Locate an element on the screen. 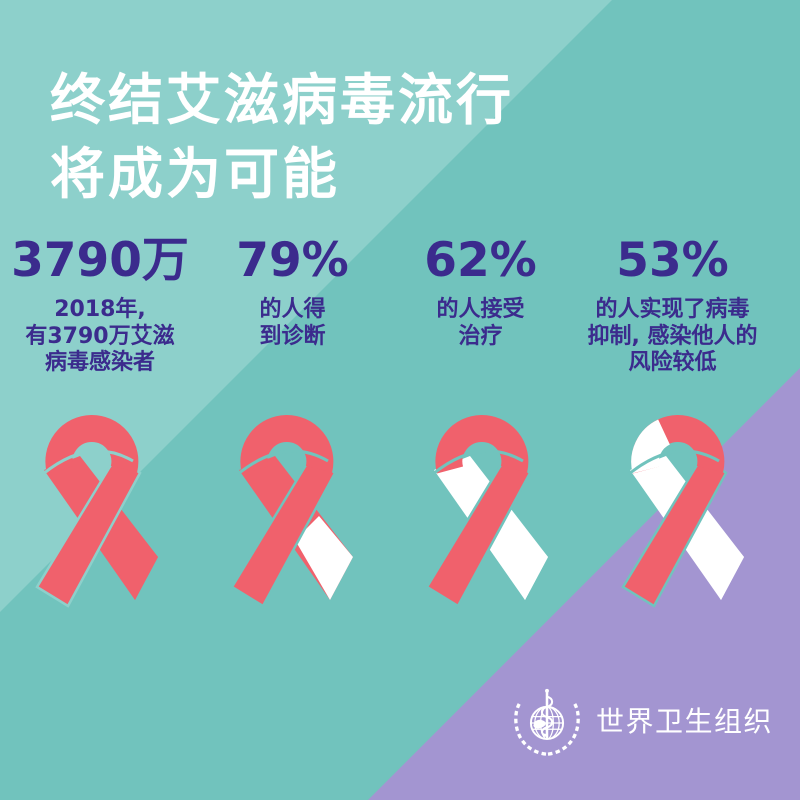 The image size is (800, 800). stat-value: 3790万 is located at coordinates (100, 260).